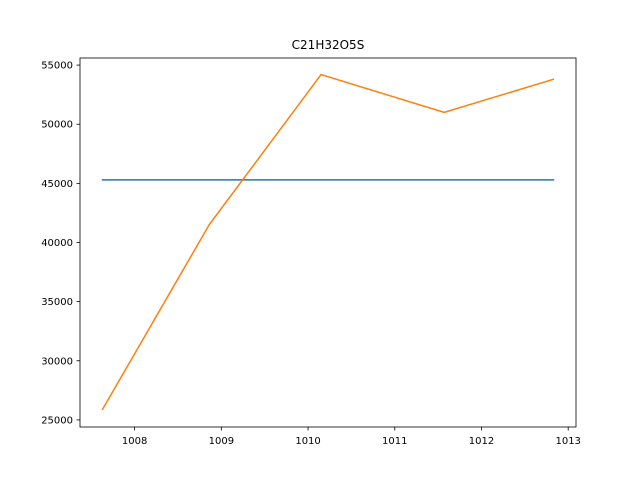 This screenshot has width=640, height=480. What do you see at coordinates (57, 66) in the screenshot?
I see `y-tick-label: 55000` at bounding box center [57, 66].